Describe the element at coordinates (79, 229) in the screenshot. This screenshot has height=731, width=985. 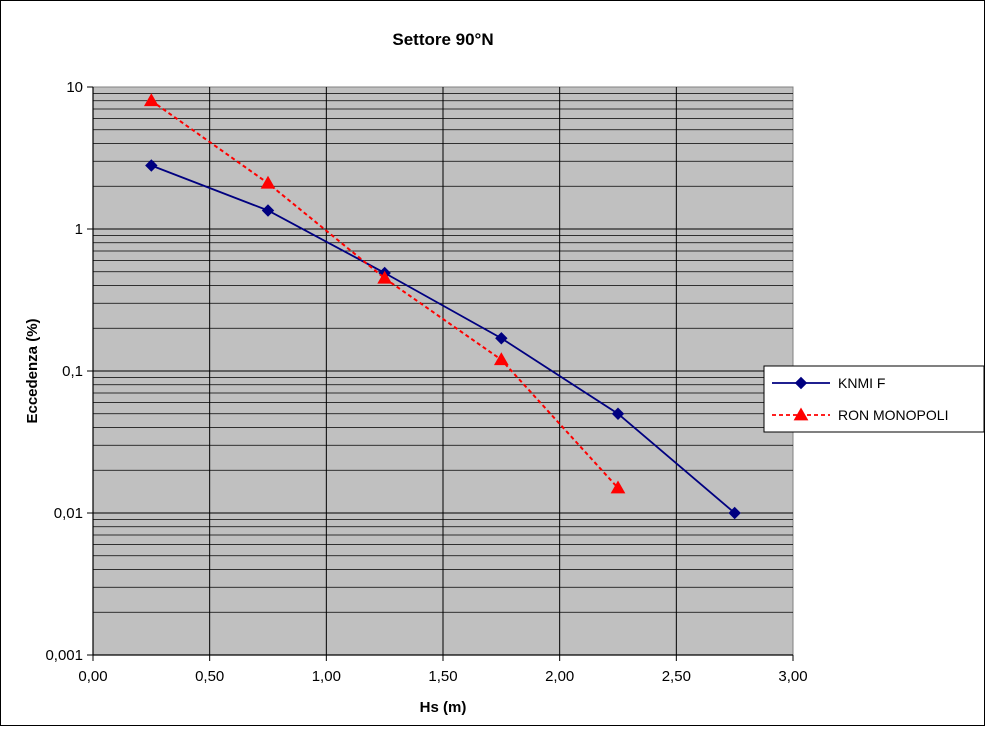
I see `y-tick-label: 1` at that location.